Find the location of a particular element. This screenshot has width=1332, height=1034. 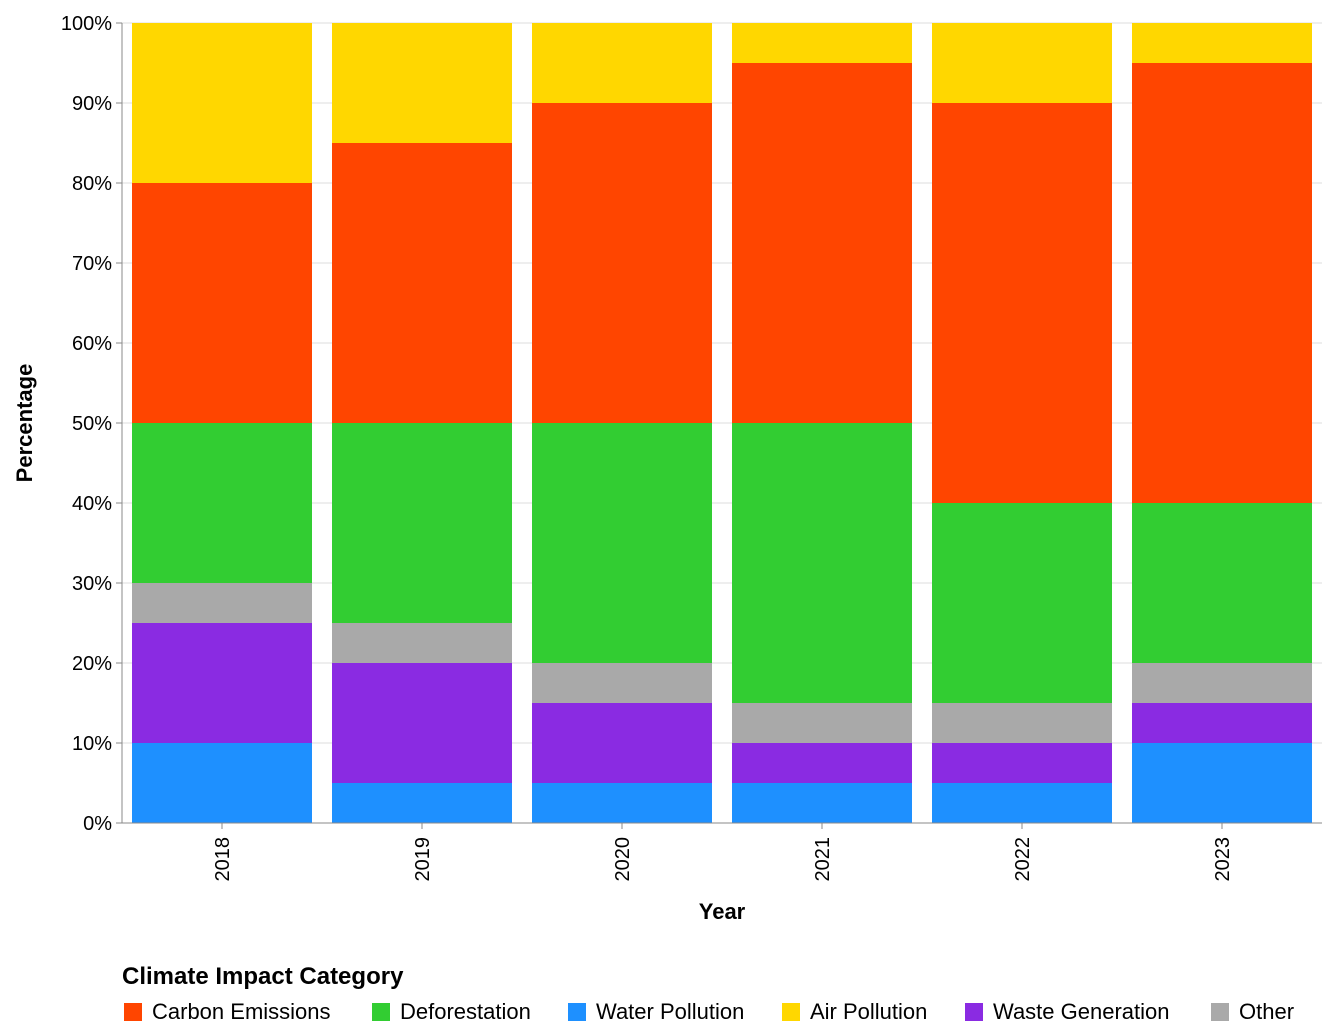

bar-segment-other-2019 is located at coordinates (422, 643).